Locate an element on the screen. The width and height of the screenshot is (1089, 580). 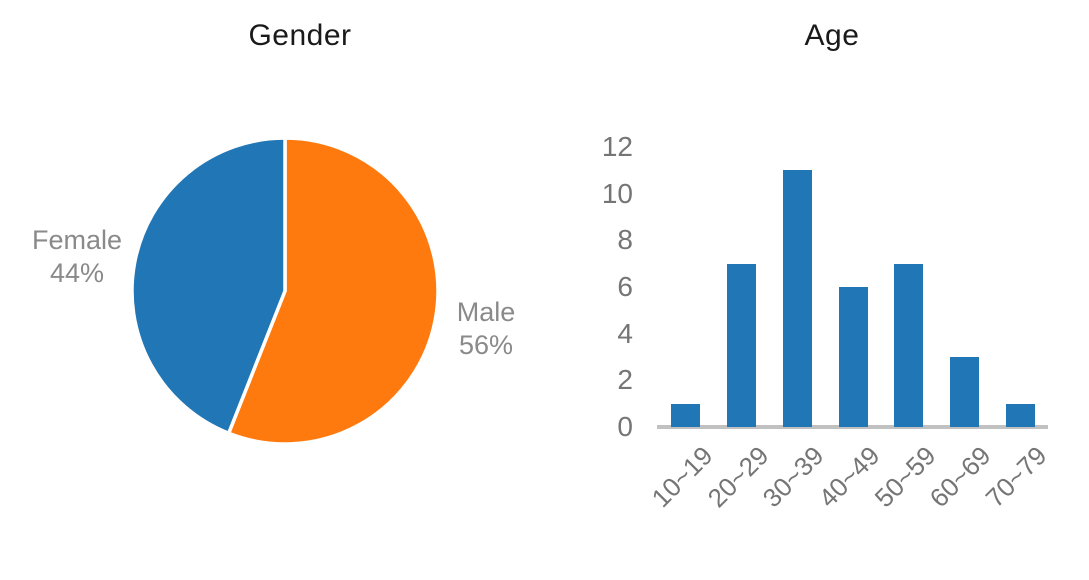
gender-chart-title: Gender is located at coordinates (300, 35).